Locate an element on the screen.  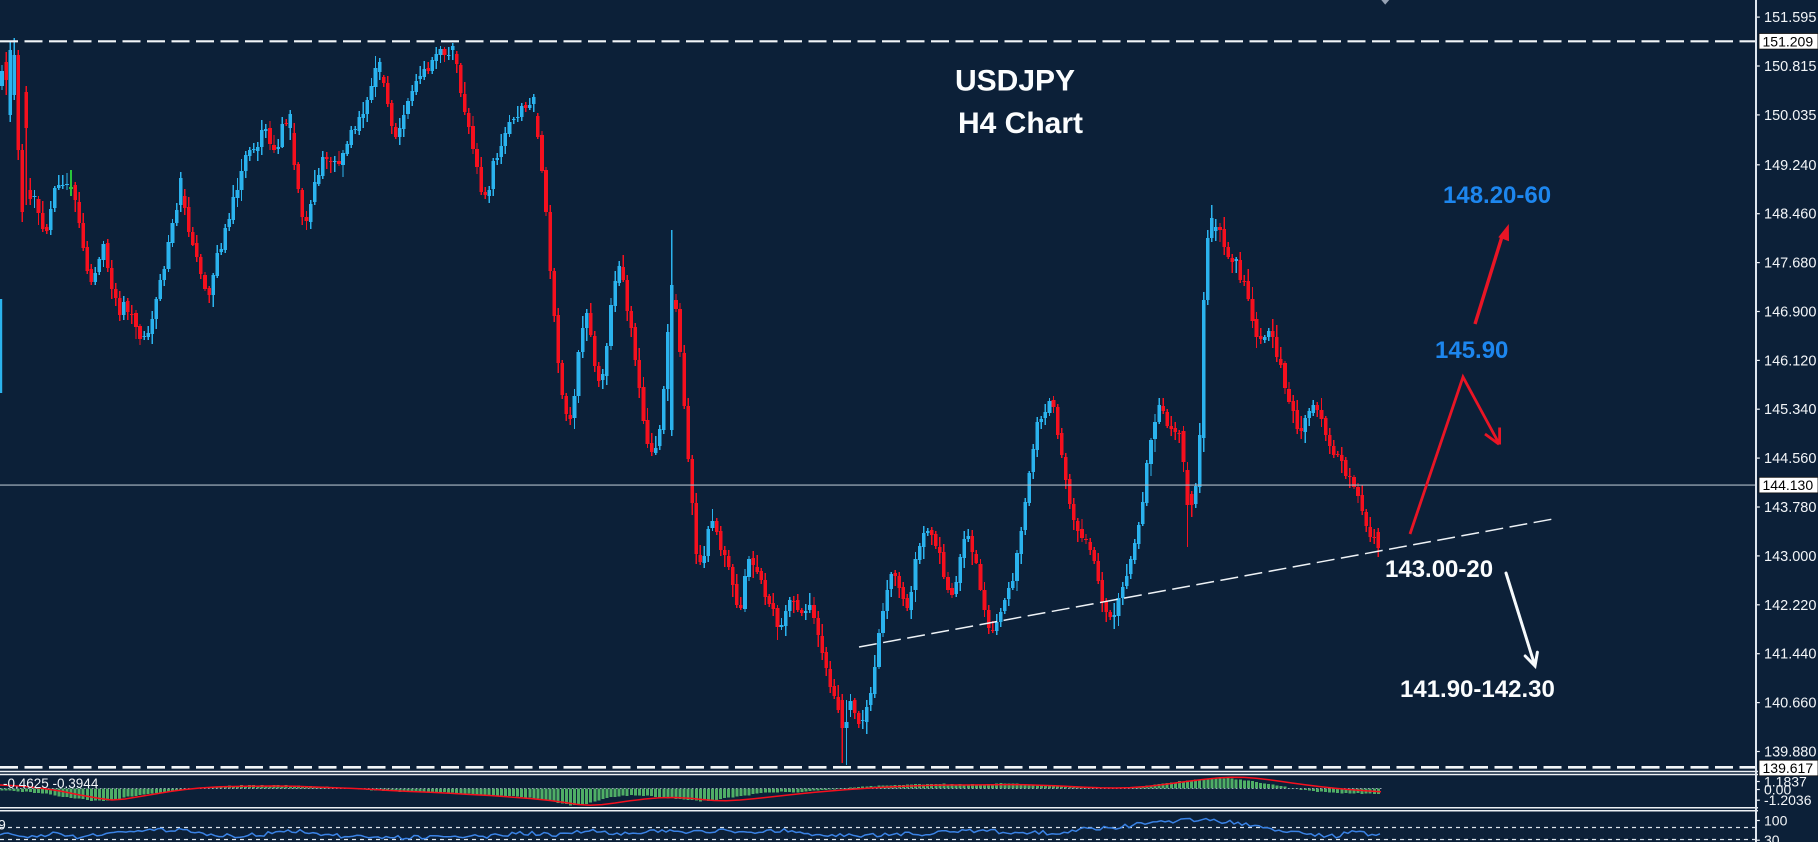
svg-text: 150.815 is located at coordinates (1790, 67).